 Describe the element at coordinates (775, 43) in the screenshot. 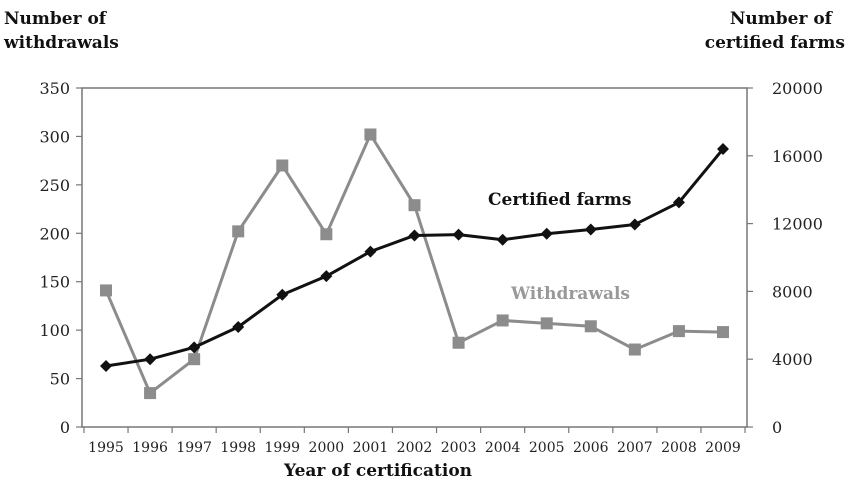

I see `right-axis-title-line2: certified farms` at that location.